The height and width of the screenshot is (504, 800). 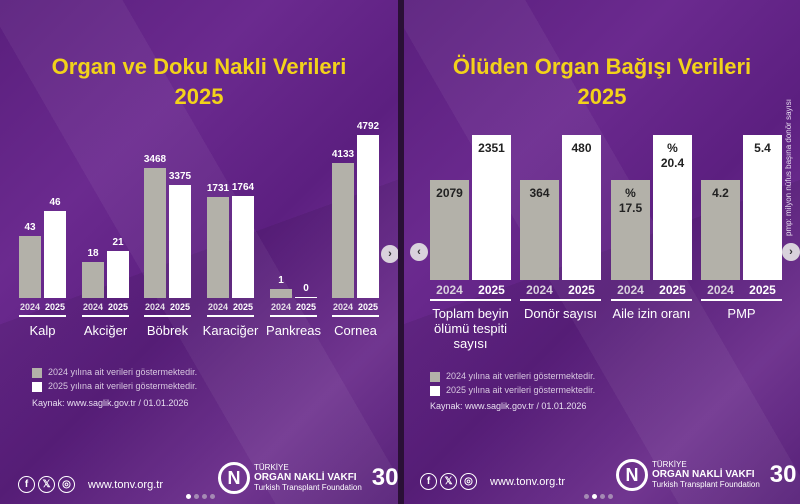 I want to click on category-label: Kalp, so click(x=42, y=330).